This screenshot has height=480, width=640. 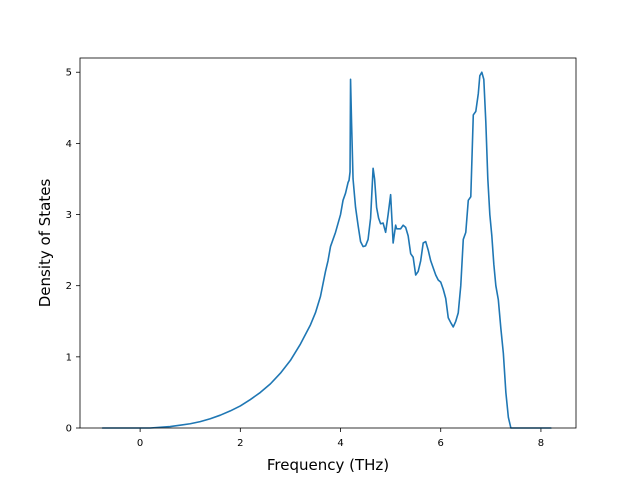 I want to click on y-axis-ticks: 0 1 2 3 4 5, so click(x=73, y=251).